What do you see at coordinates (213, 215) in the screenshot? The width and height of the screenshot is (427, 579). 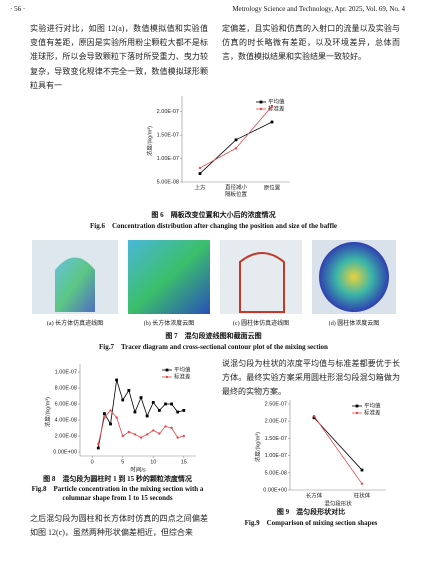 I see `caption: 图 6 隔板改变位置和大小后的浓度情况` at bounding box center [213, 215].